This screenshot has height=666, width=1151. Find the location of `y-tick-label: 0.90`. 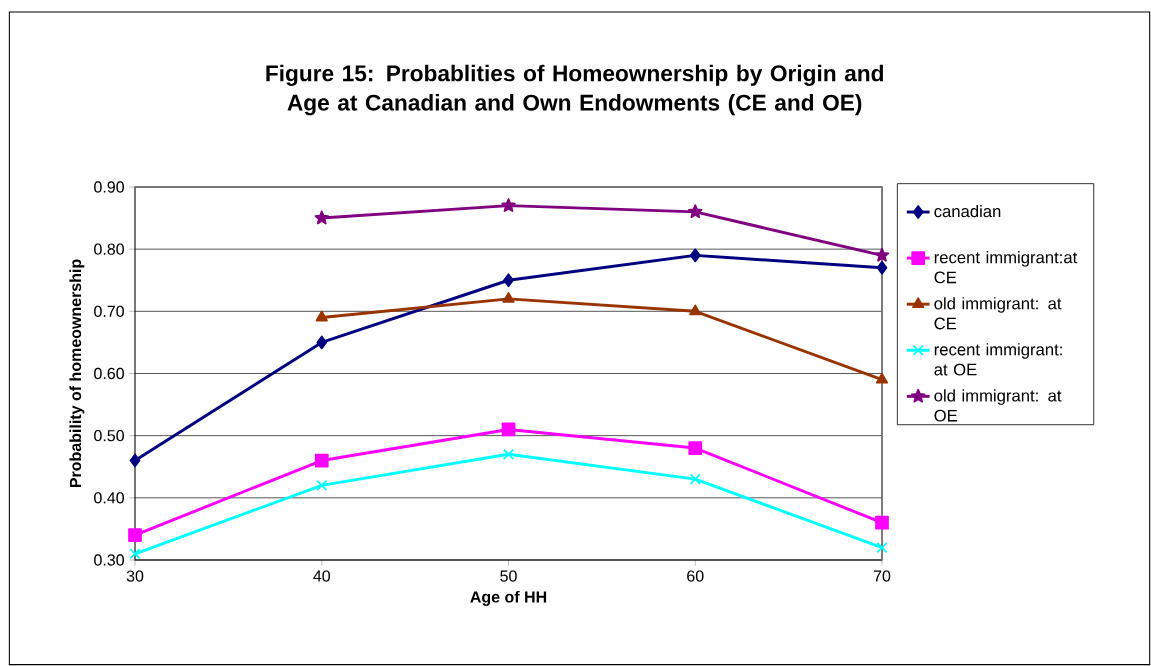

y-tick-label: 0.90 is located at coordinates (109, 187).